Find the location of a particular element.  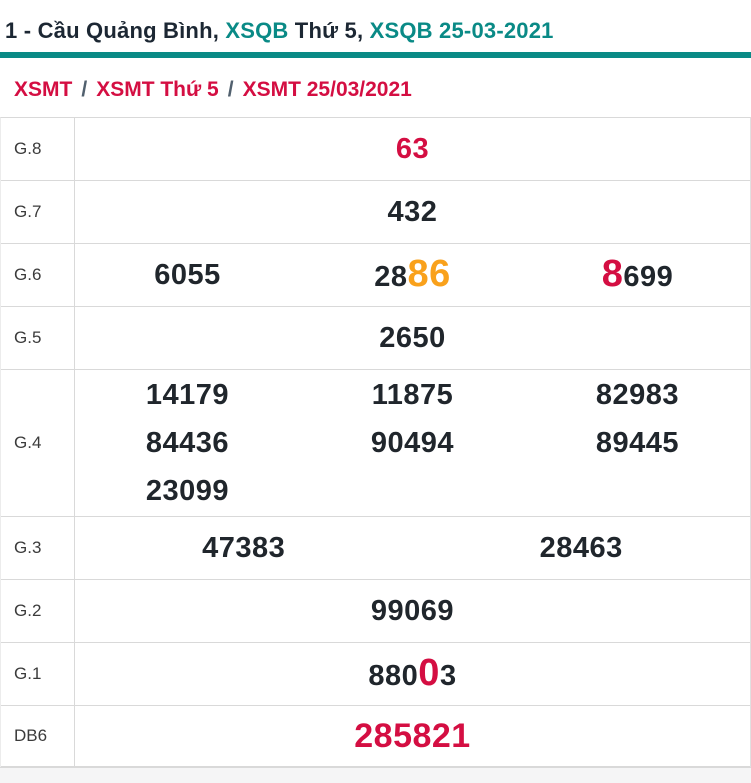

prize-number: 6055 is located at coordinates (187, 275).